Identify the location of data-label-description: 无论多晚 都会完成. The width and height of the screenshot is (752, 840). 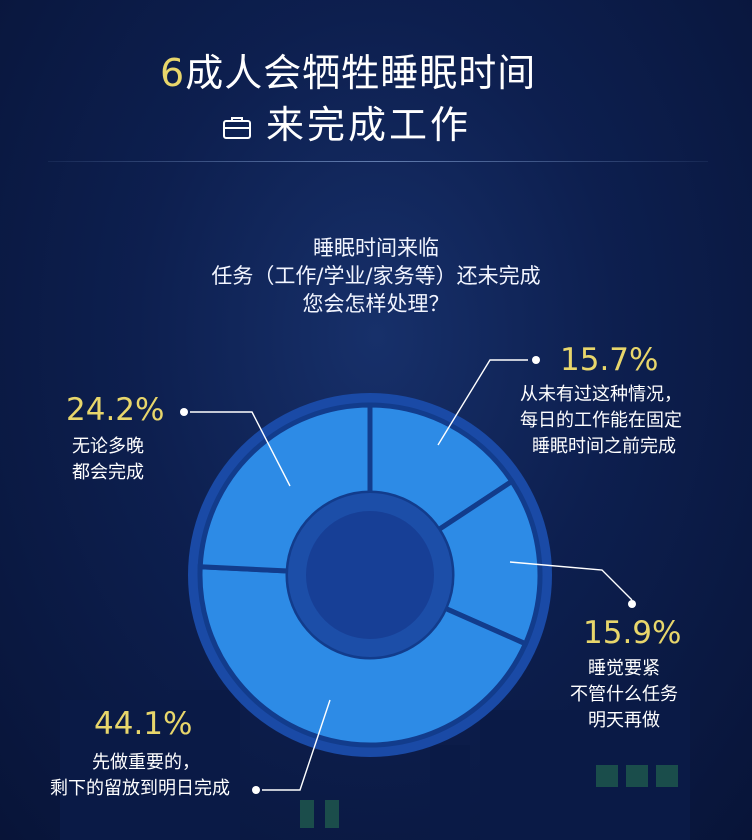
(108, 460).